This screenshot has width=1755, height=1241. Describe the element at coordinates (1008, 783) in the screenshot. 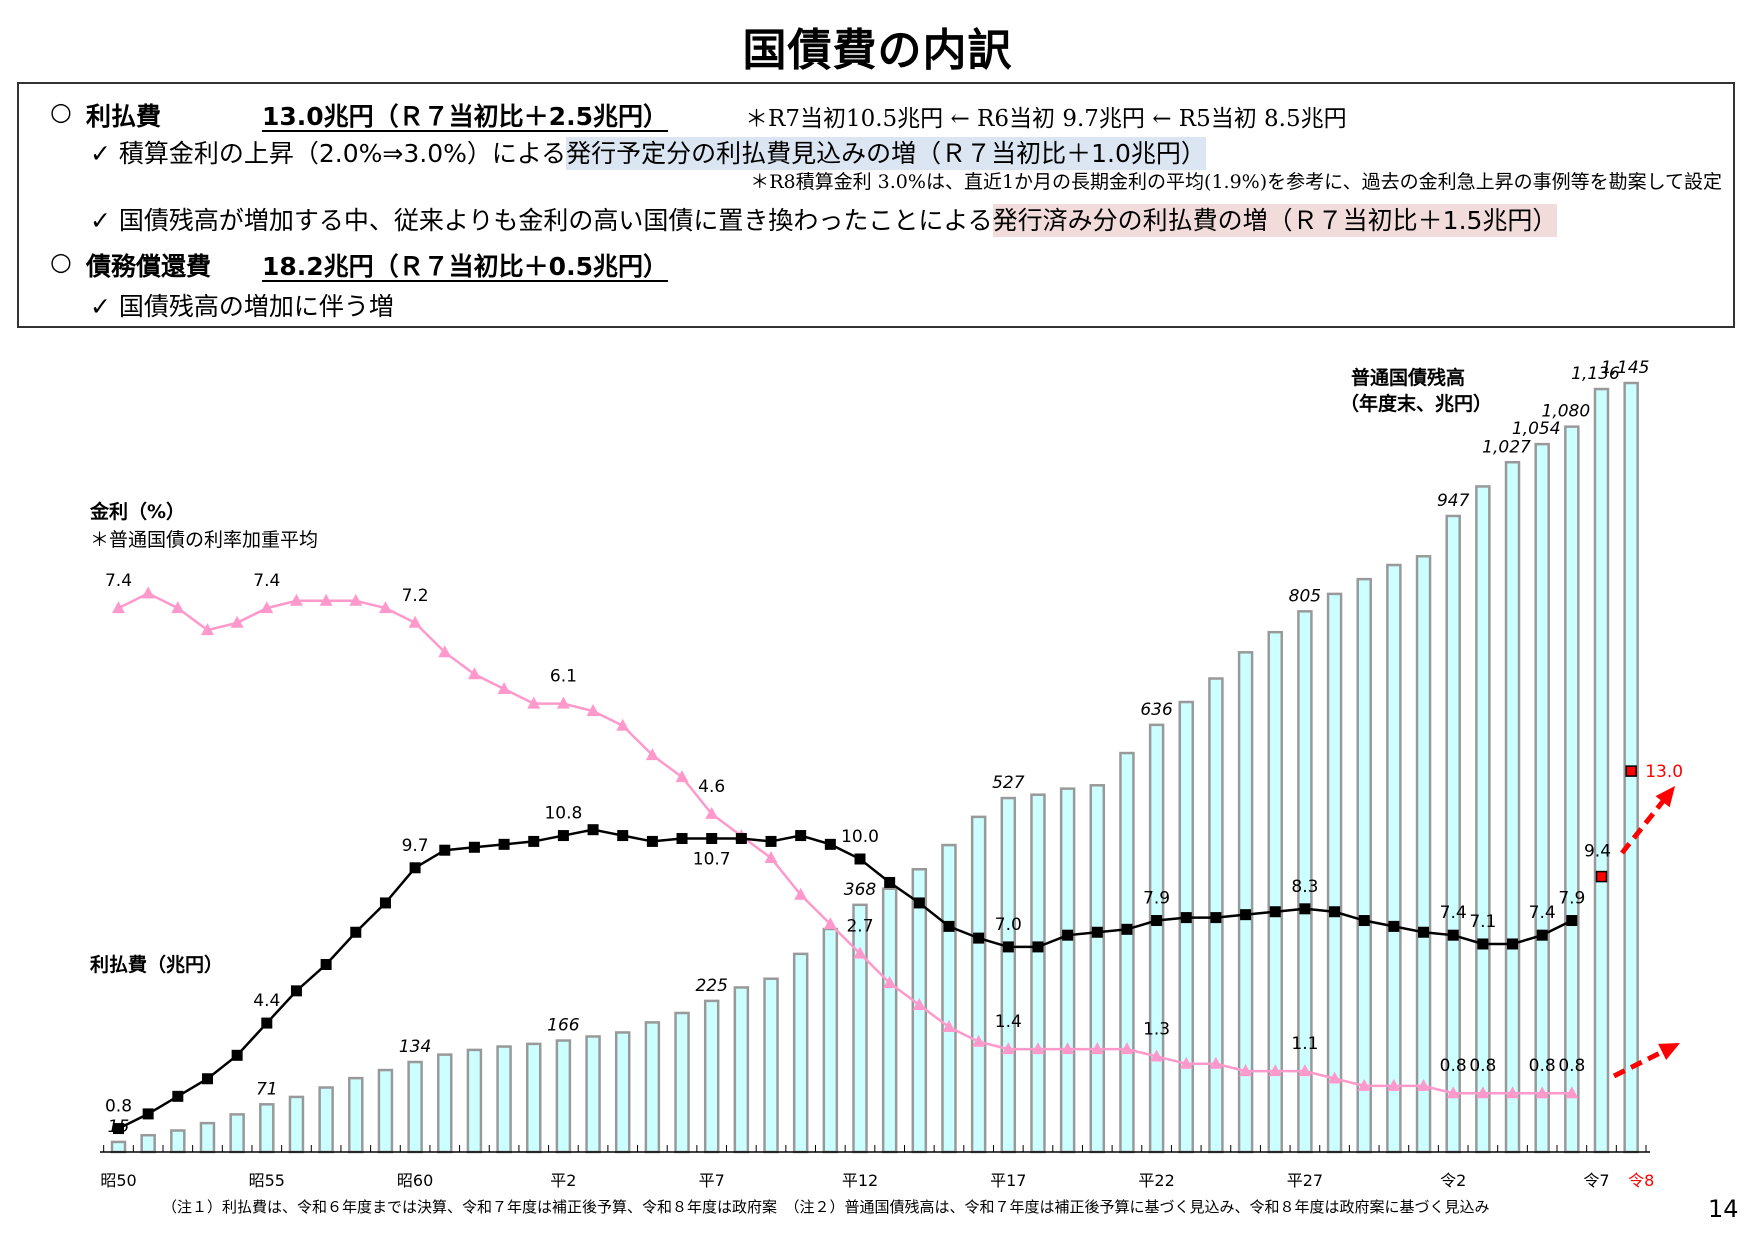

I see `debt-bar-label: 527` at that location.